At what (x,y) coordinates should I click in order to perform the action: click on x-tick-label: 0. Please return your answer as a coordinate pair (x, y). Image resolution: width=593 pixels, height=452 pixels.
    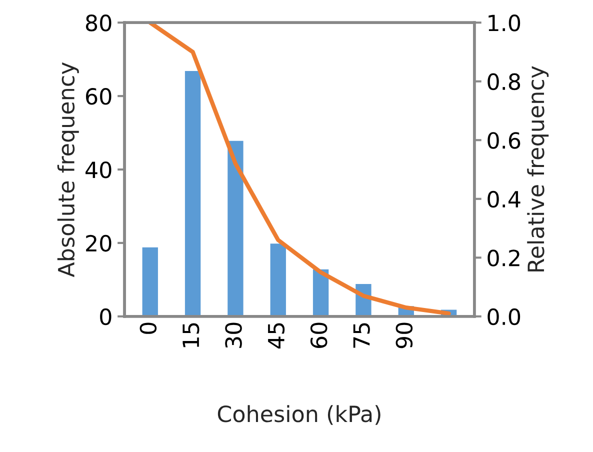
    Looking at the image, I should click on (148, 328).